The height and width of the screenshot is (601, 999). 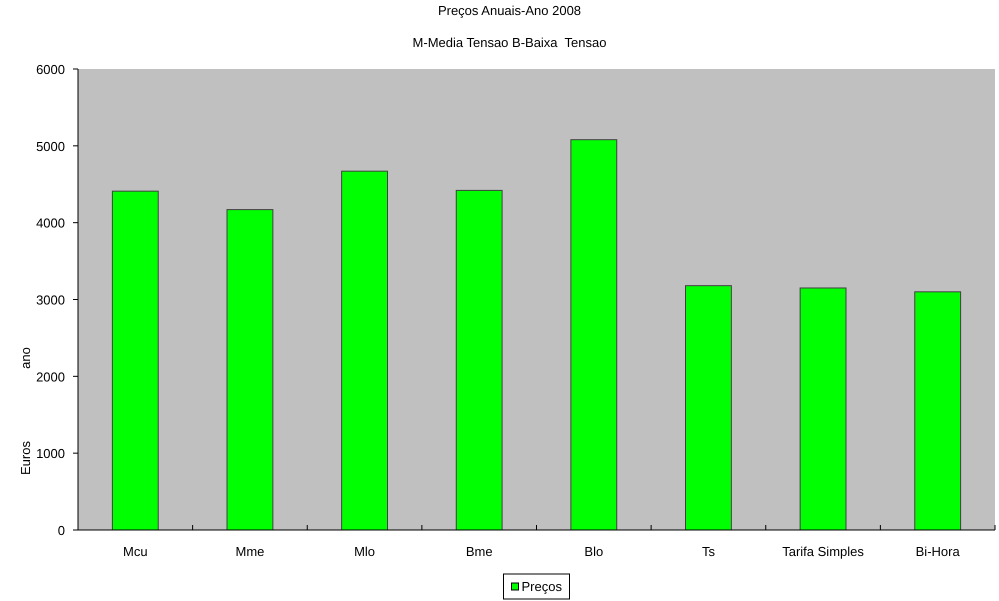 I want to click on y-tick-label: 0, so click(x=61, y=530).